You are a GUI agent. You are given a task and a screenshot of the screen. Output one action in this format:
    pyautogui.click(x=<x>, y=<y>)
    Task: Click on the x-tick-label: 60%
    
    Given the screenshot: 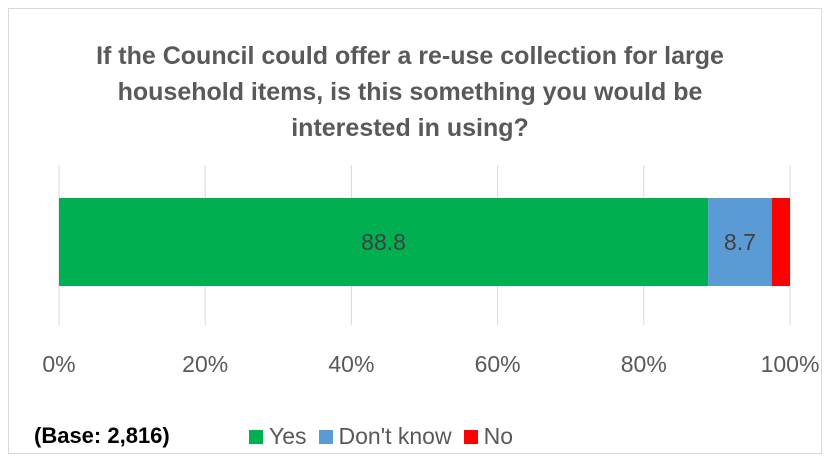 What is the action you would take?
    pyautogui.click(x=498, y=364)
    